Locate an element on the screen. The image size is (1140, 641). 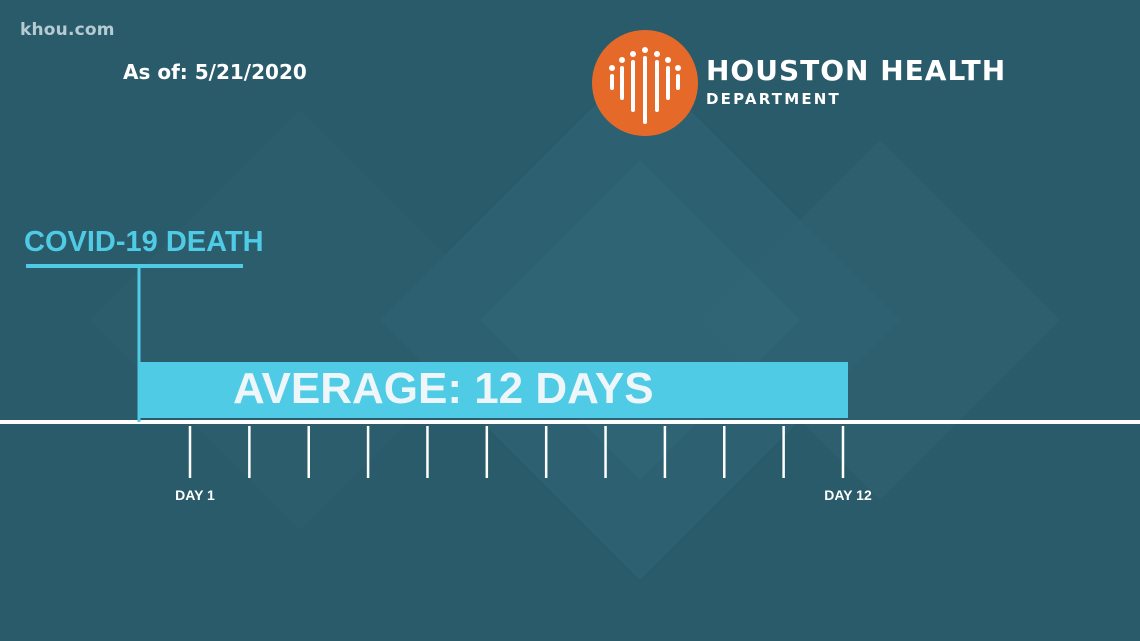
event-underline is located at coordinates (134, 266).